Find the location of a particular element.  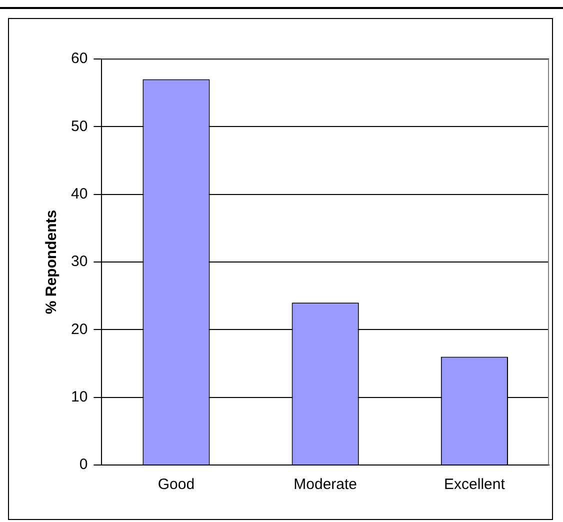

y-tick-label: 30 is located at coordinates (79, 261).